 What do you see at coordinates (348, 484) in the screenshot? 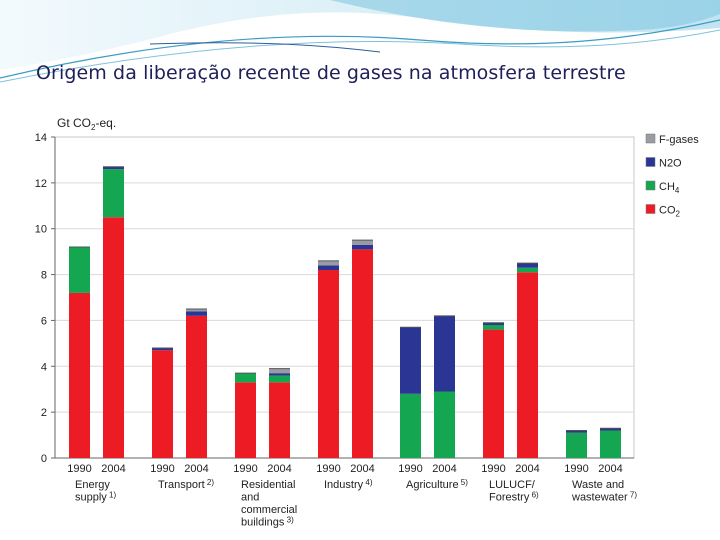
I see `category-label: Industry 4)` at bounding box center [348, 484].